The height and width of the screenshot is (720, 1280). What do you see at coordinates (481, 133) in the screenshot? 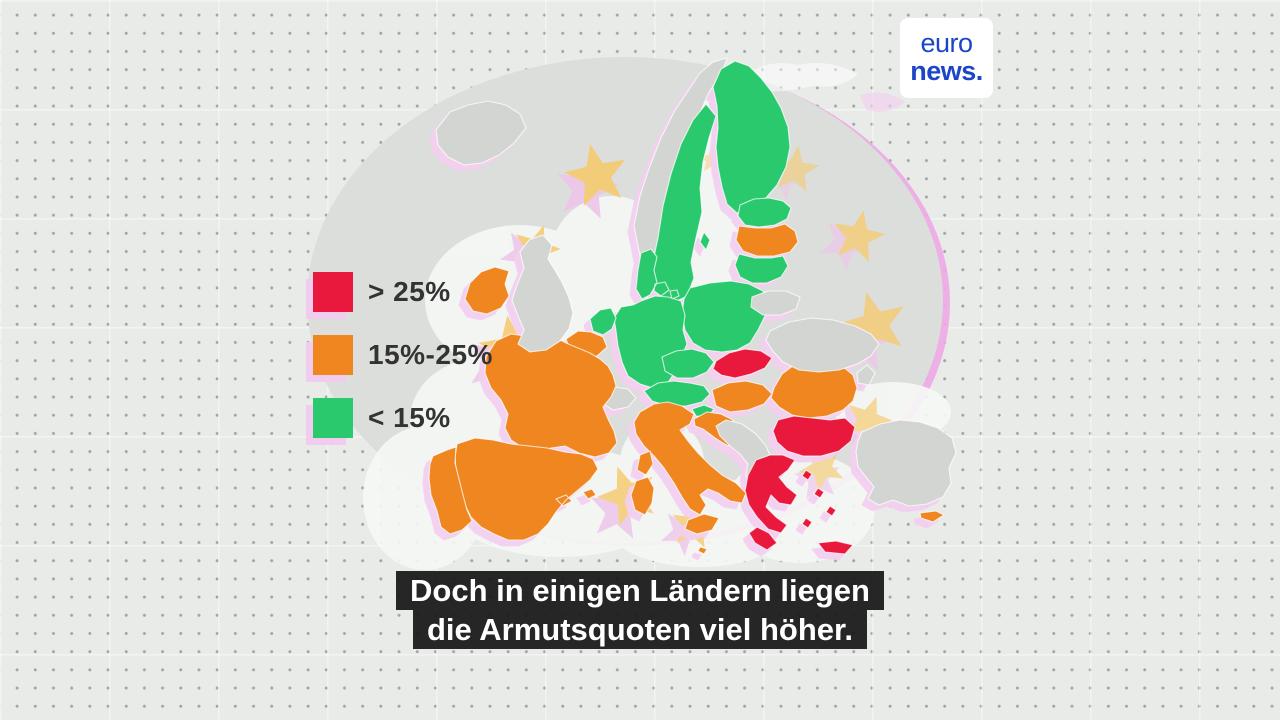
I see `country-iceland` at bounding box center [481, 133].